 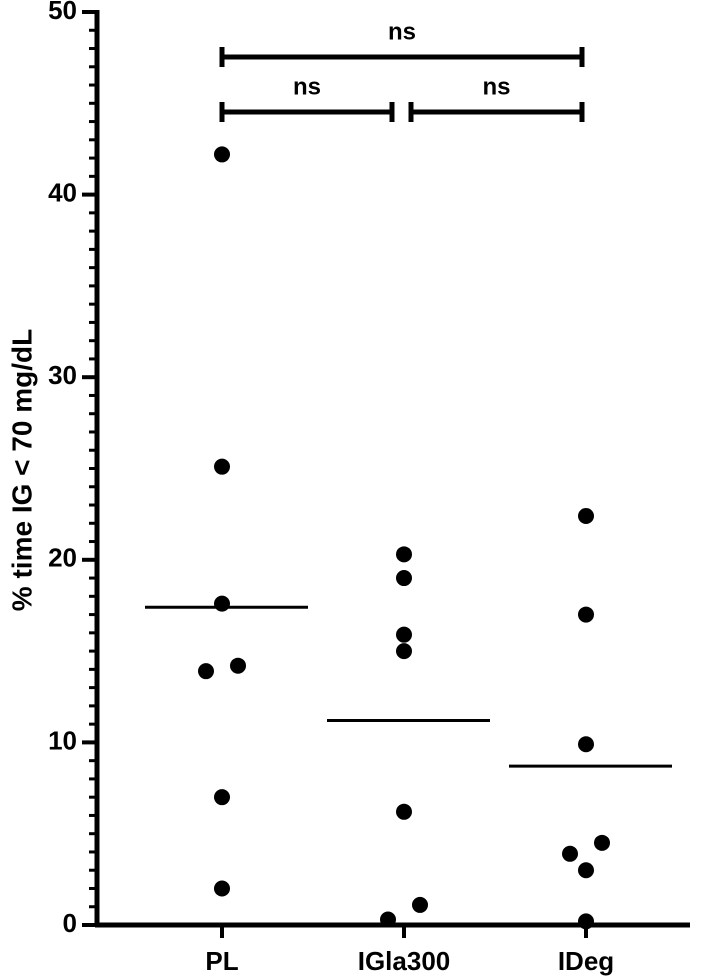 What do you see at coordinates (70, 923) in the screenshot?
I see `y-tick-label: 0` at bounding box center [70, 923].